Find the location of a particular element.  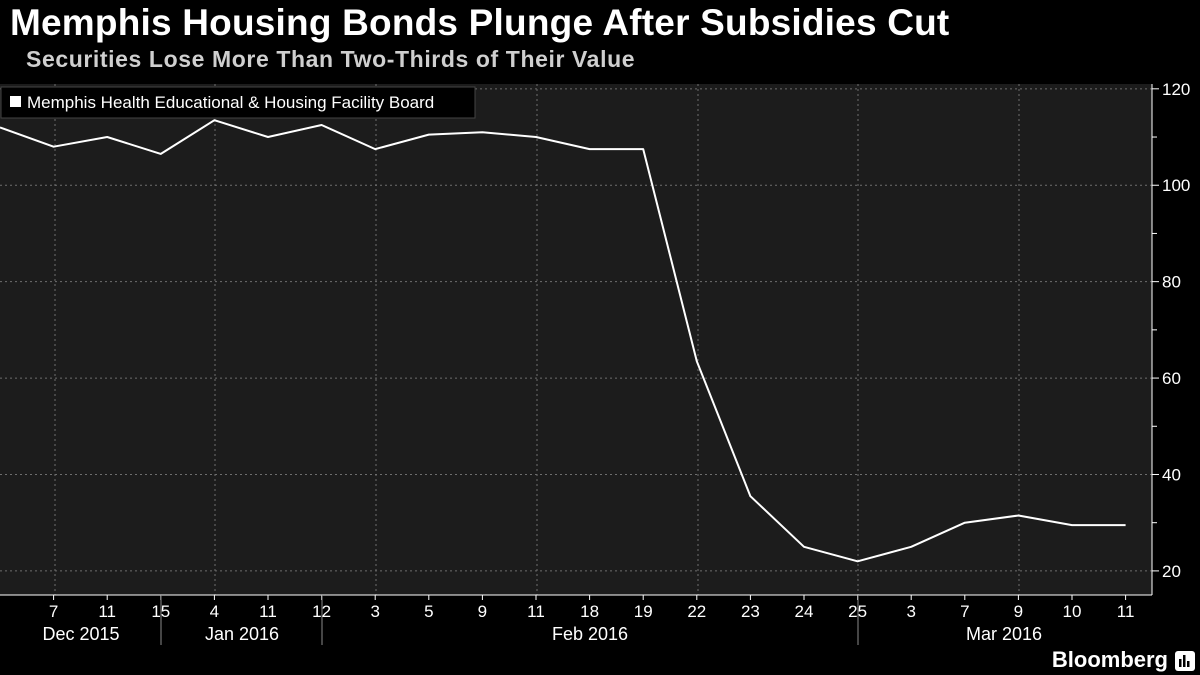

y-tick-label: 80 is located at coordinates (1171, 282).